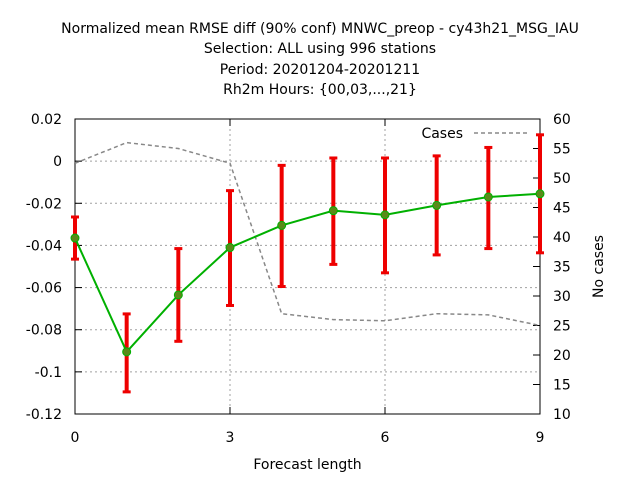  What do you see at coordinates (562, 120) in the screenshot?
I see `y2-tick-label: 60` at bounding box center [562, 120].